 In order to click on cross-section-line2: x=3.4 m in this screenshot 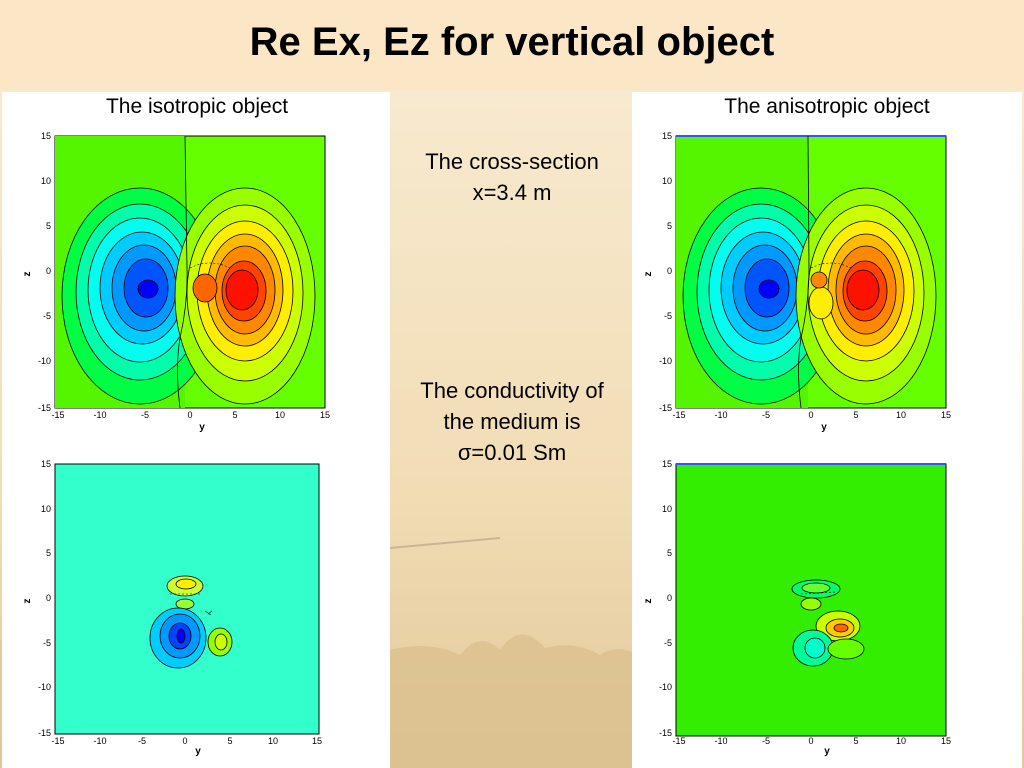, I will do `click(512, 192)`.